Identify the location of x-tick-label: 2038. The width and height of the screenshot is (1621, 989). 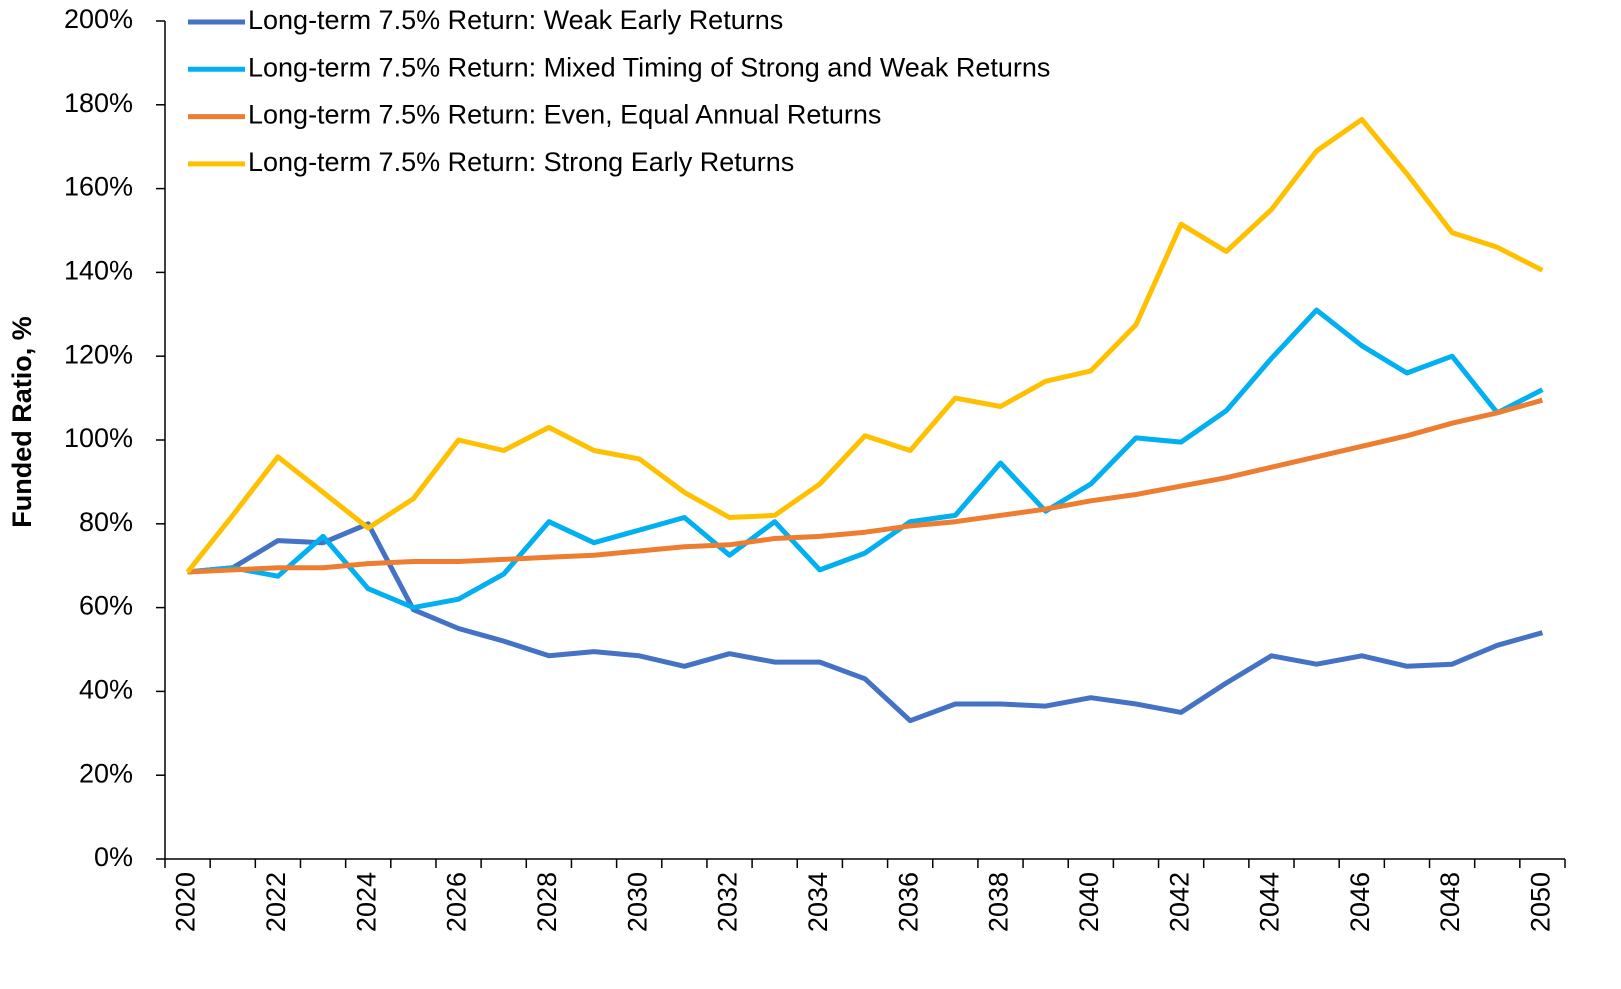
(999, 902).